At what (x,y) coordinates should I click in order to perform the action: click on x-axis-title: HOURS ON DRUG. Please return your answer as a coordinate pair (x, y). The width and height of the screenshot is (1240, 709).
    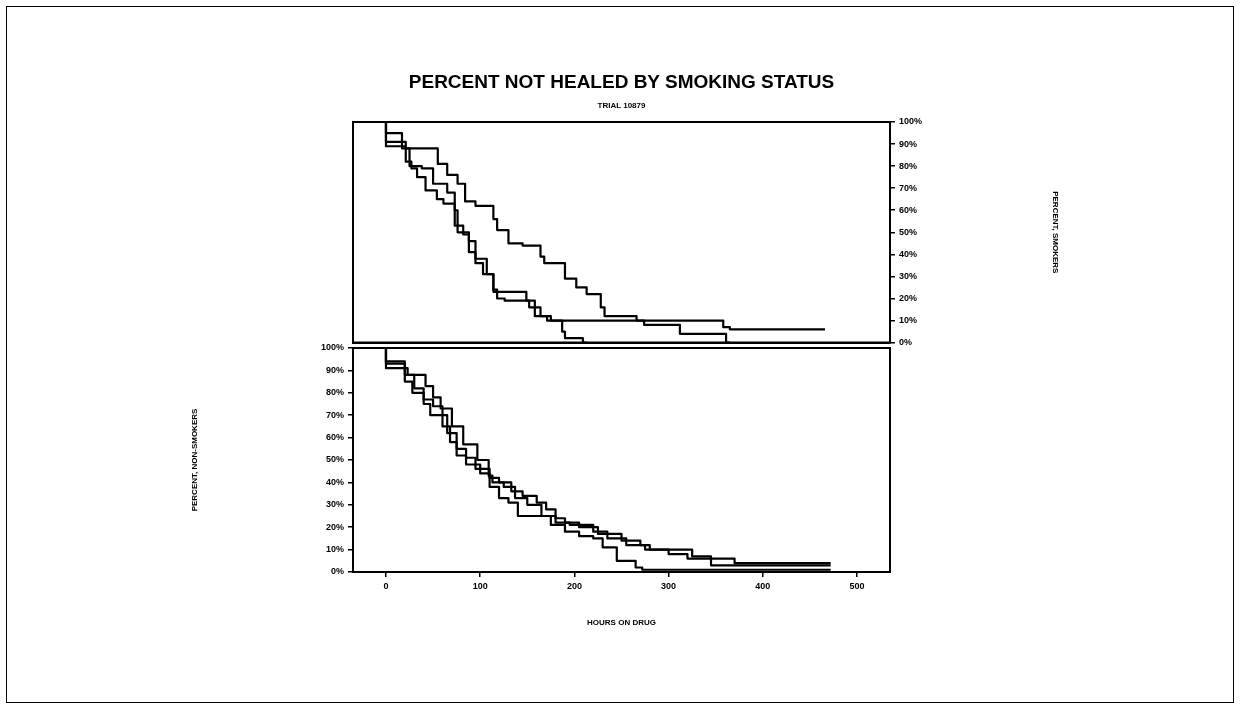
    Looking at the image, I should click on (621, 623).